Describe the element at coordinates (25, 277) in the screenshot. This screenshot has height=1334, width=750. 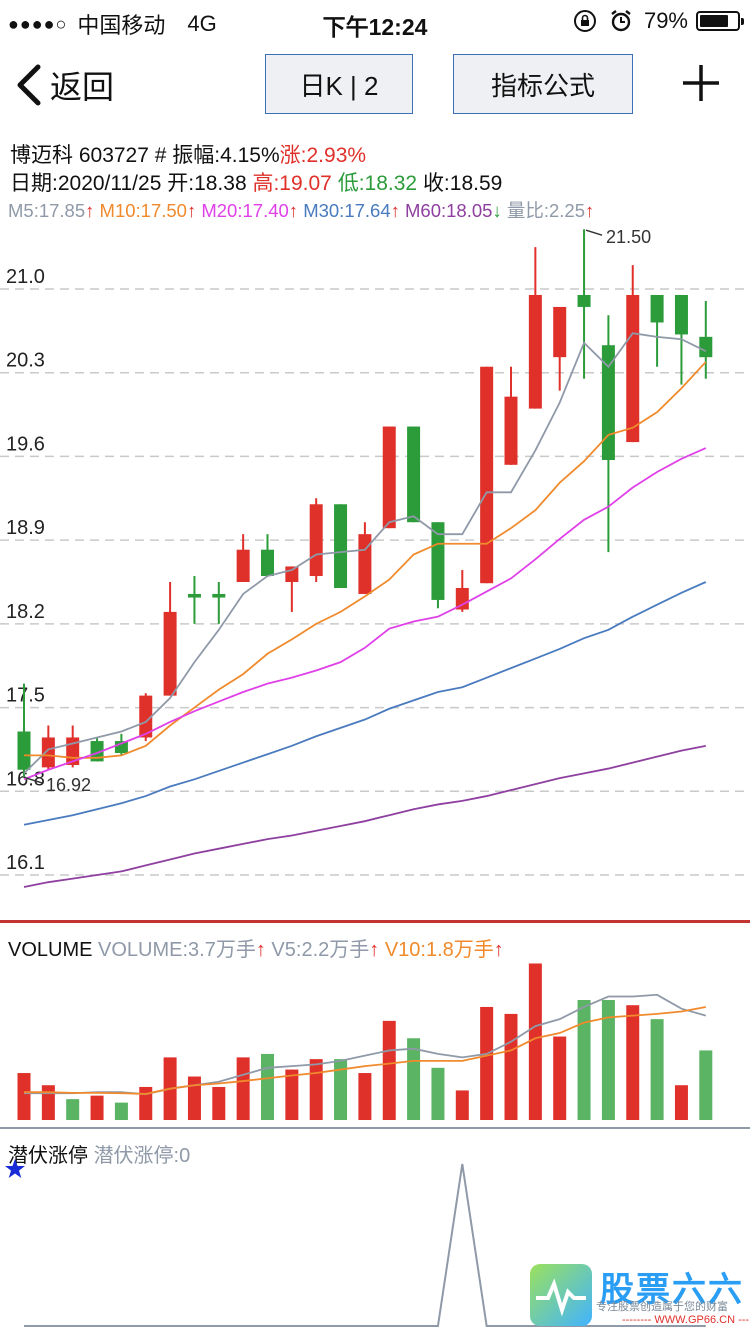
I see `y-tick-label: 21.0` at that location.